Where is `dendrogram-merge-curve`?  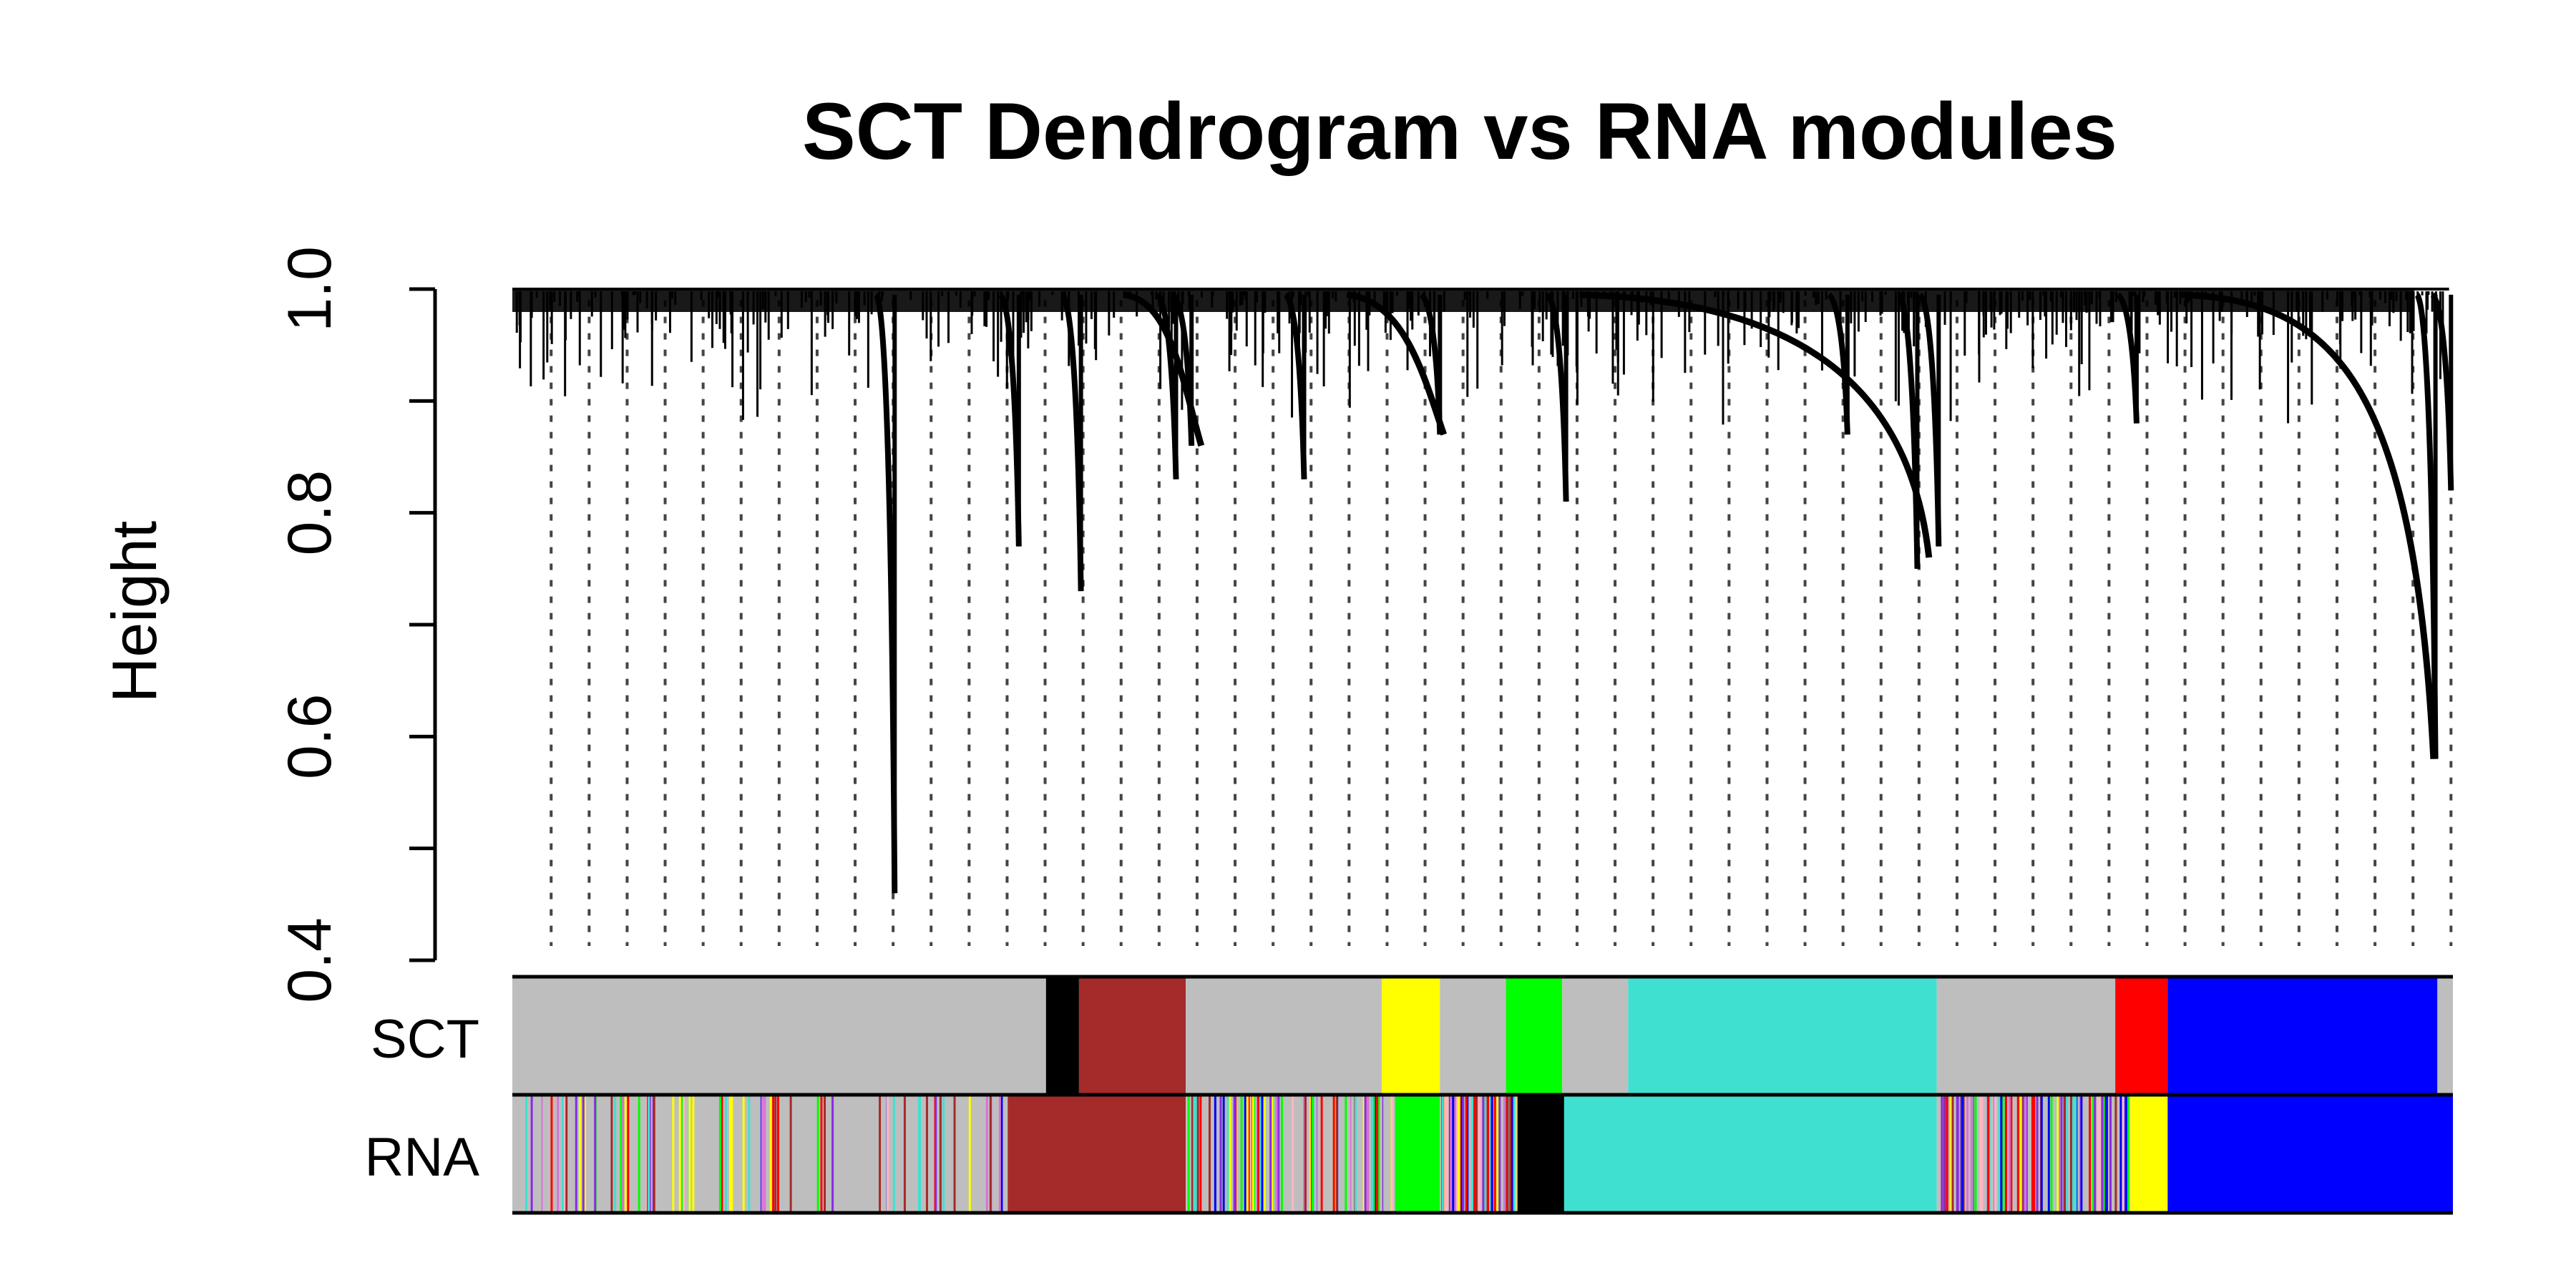
dendrogram-merge-curve is located at coordinates (1756, 425).